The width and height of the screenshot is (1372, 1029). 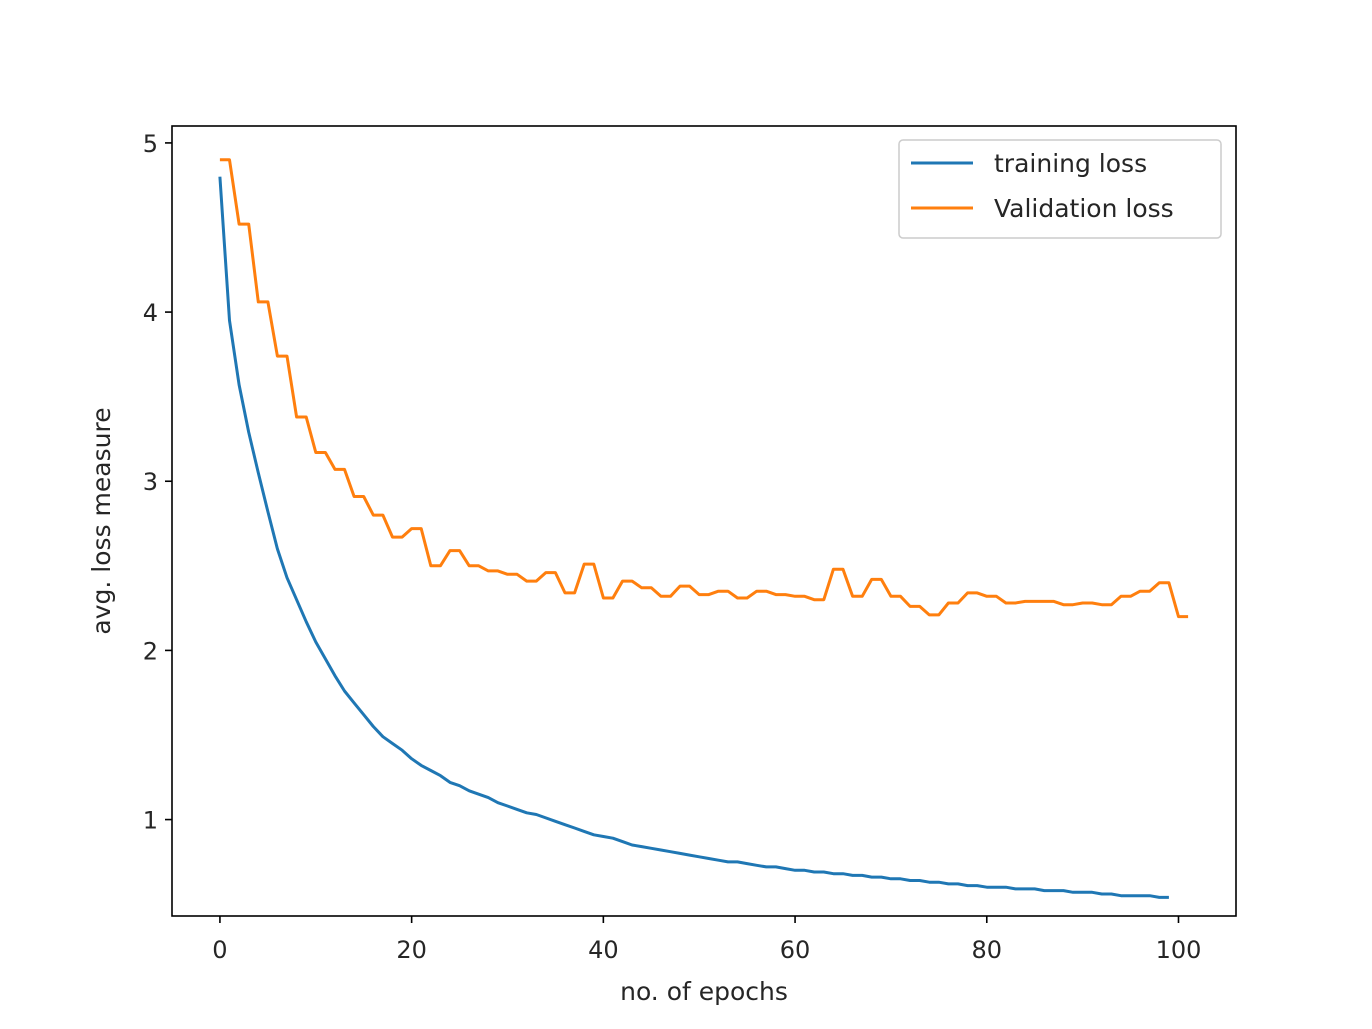 What do you see at coordinates (795, 950) in the screenshot?
I see `x-tick-label: 60` at bounding box center [795, 950].